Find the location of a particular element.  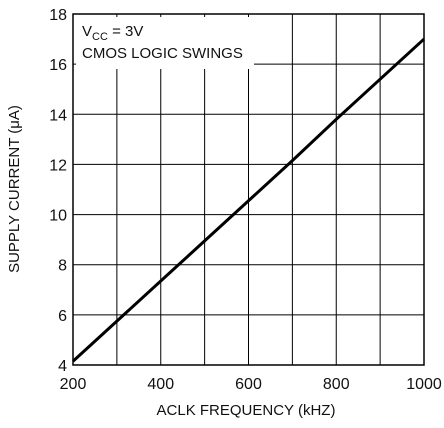

y-tick-label: 16 is located at coordinates (58, 65).